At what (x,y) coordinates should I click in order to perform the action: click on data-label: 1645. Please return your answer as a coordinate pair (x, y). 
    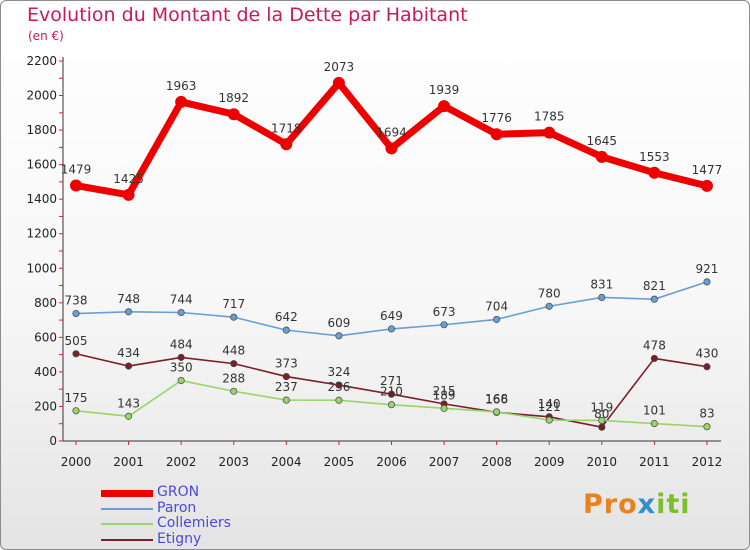
    Looking at the image, I should click on (602, 141).